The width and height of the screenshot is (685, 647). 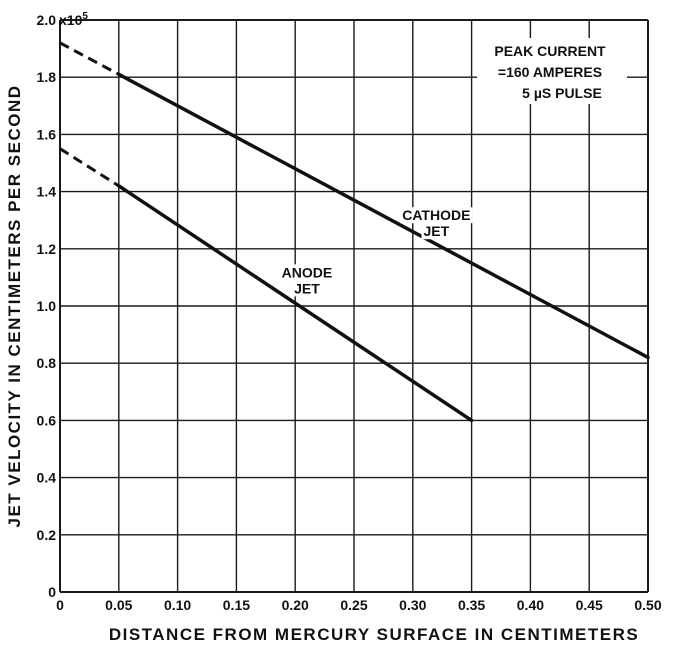 What do you see at coordinates (471, 605) in the screenshot?
I see `x-tick-label: 0.35` at bounding box center [471, 605].